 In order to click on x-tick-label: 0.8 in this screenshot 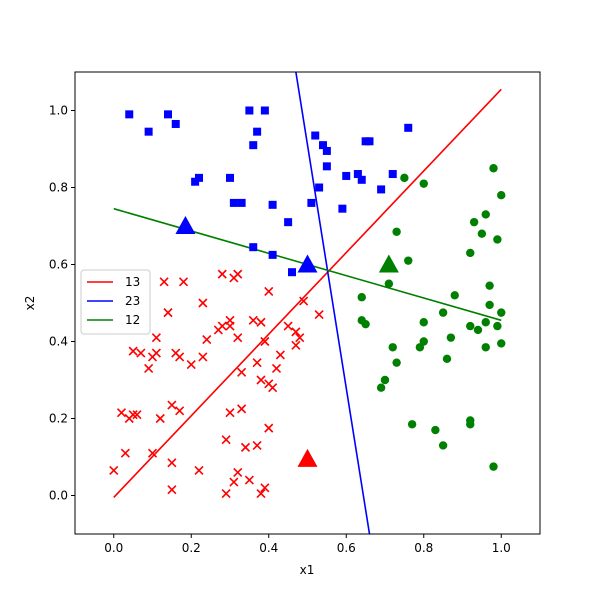, I will do `click(423, 548)`.